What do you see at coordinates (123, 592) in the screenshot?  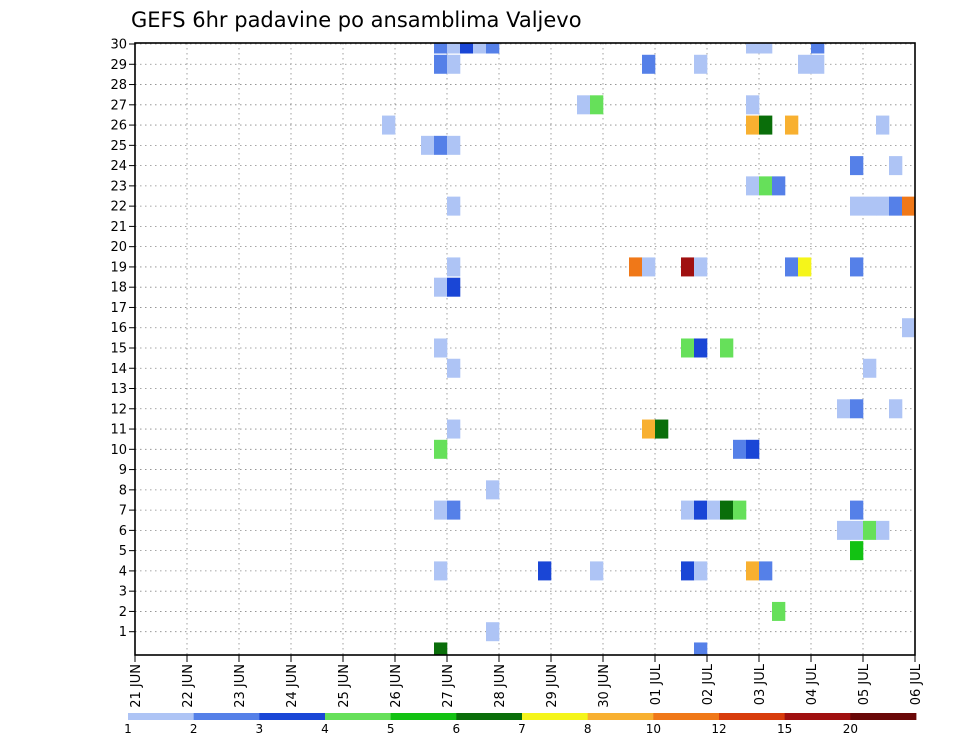 I see `y-tick-label: 3` at bounding box center [123, 592].